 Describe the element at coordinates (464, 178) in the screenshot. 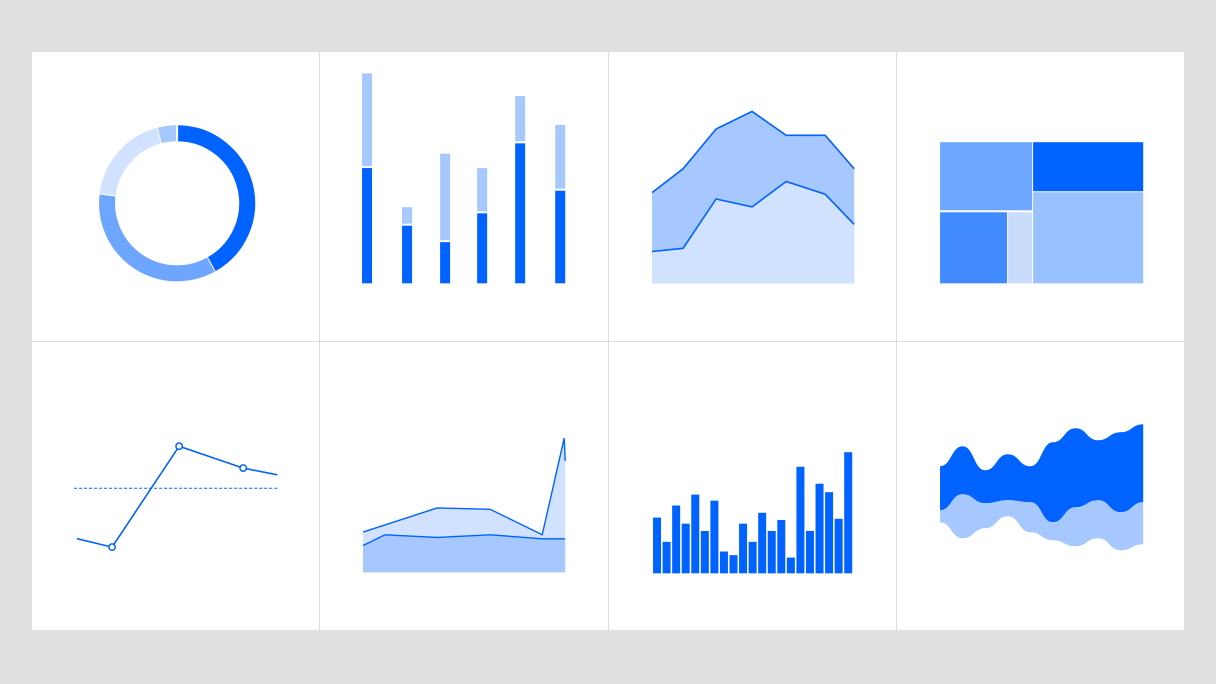

I see `stacked-bar-chart` at that location.